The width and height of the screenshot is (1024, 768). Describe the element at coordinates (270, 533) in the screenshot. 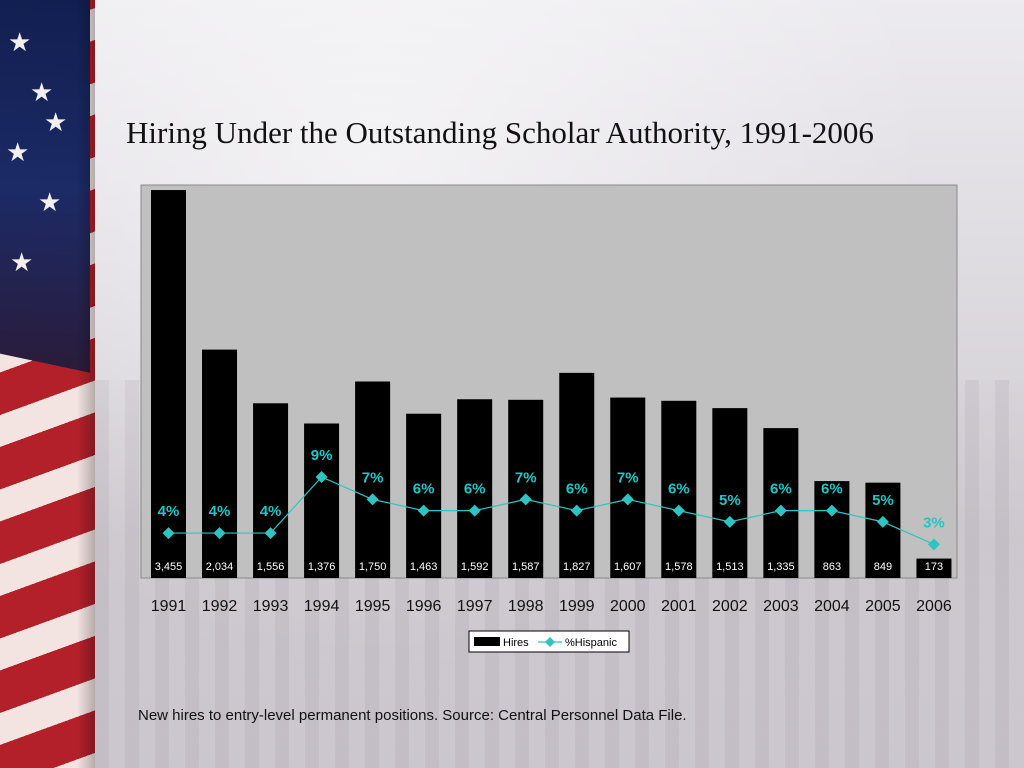

I see `hispanic-marker-1993` at that location.